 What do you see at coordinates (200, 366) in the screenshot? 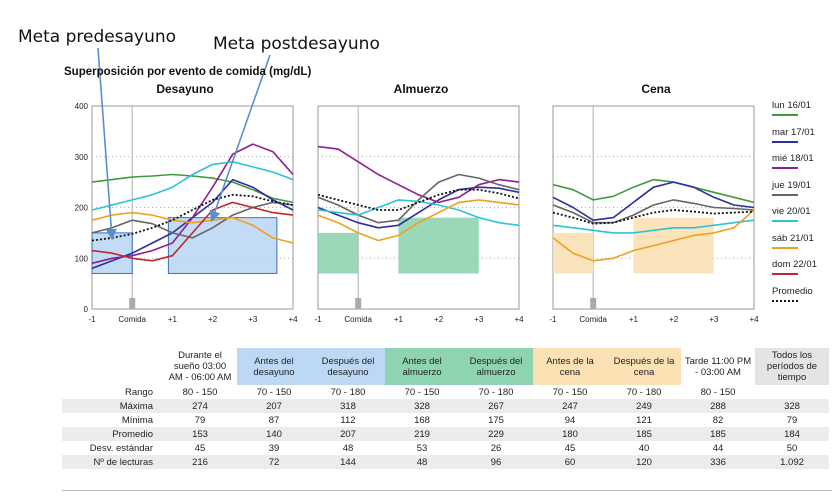
I see `column-header: Durante el sueño 03:00 AM - 06:00 AM` at bounding box center [200, 366].